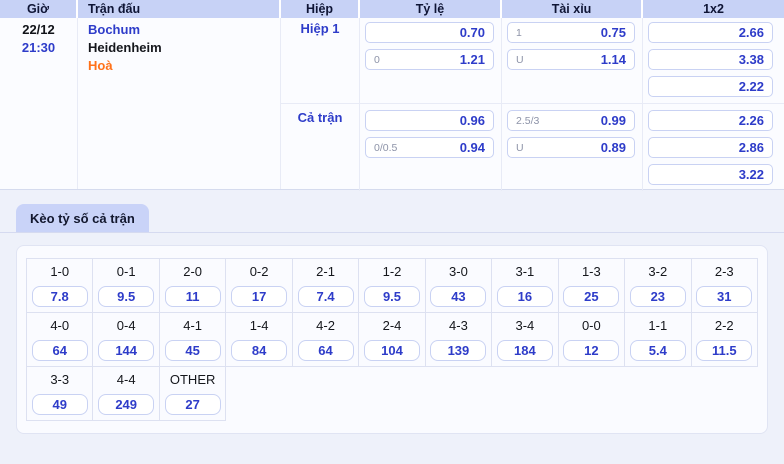 This screenshot has width=784, height=464. What do you see at coordinates (59, 296) in the screenshot?
I see `score-odds-button: 7.8` at bounding box center [59, 296].